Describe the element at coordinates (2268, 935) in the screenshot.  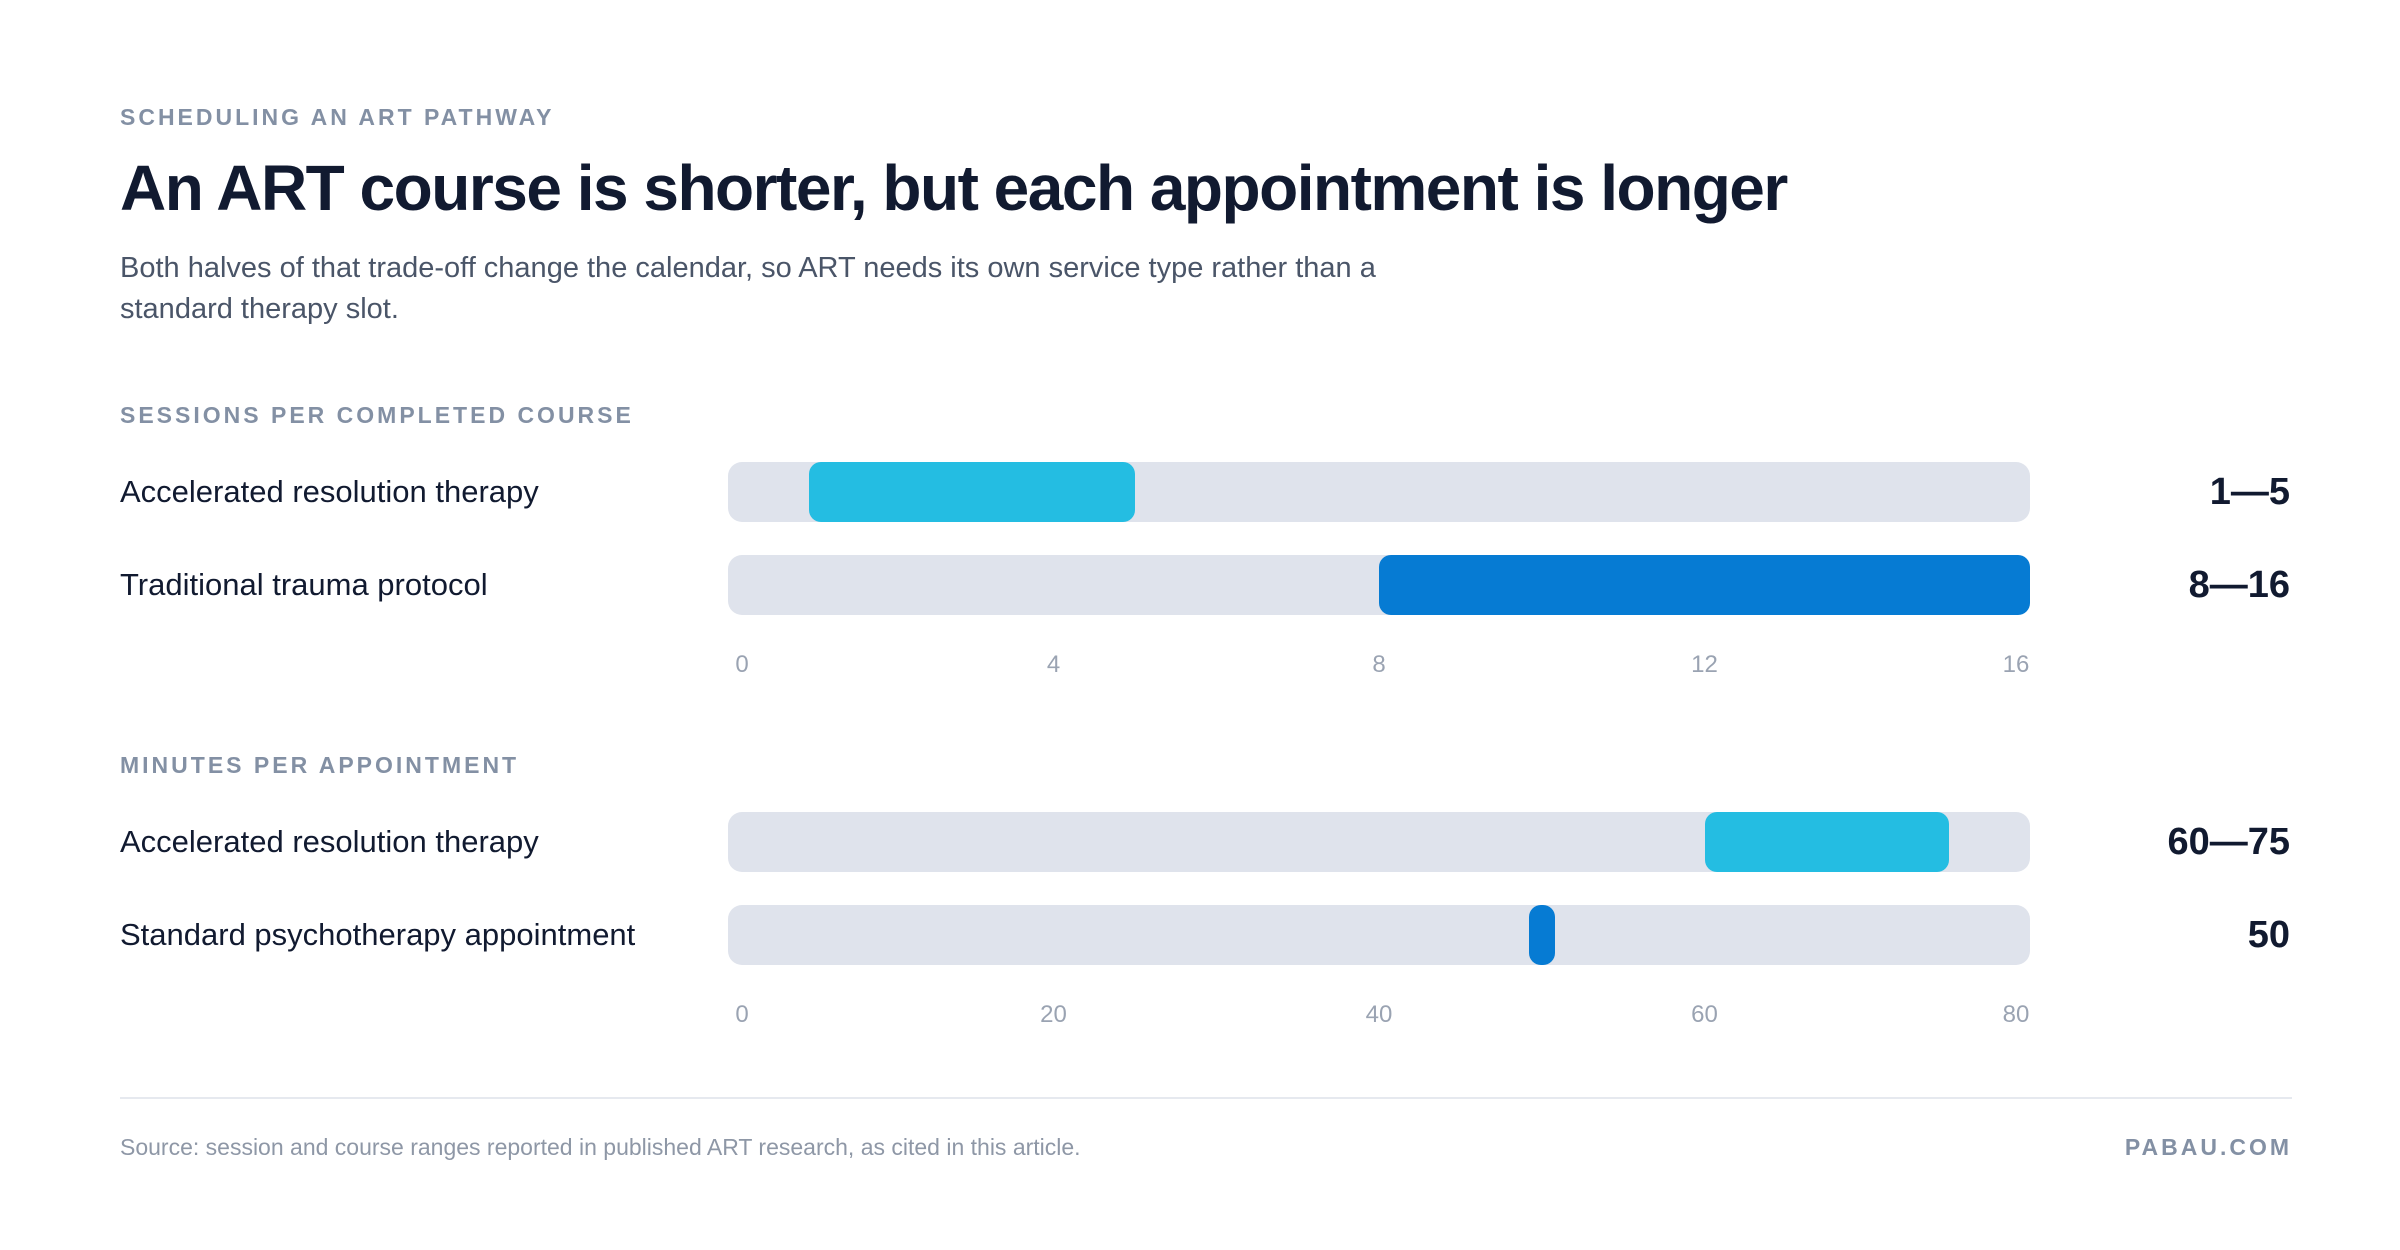
I see `value-label: 50` at that location.